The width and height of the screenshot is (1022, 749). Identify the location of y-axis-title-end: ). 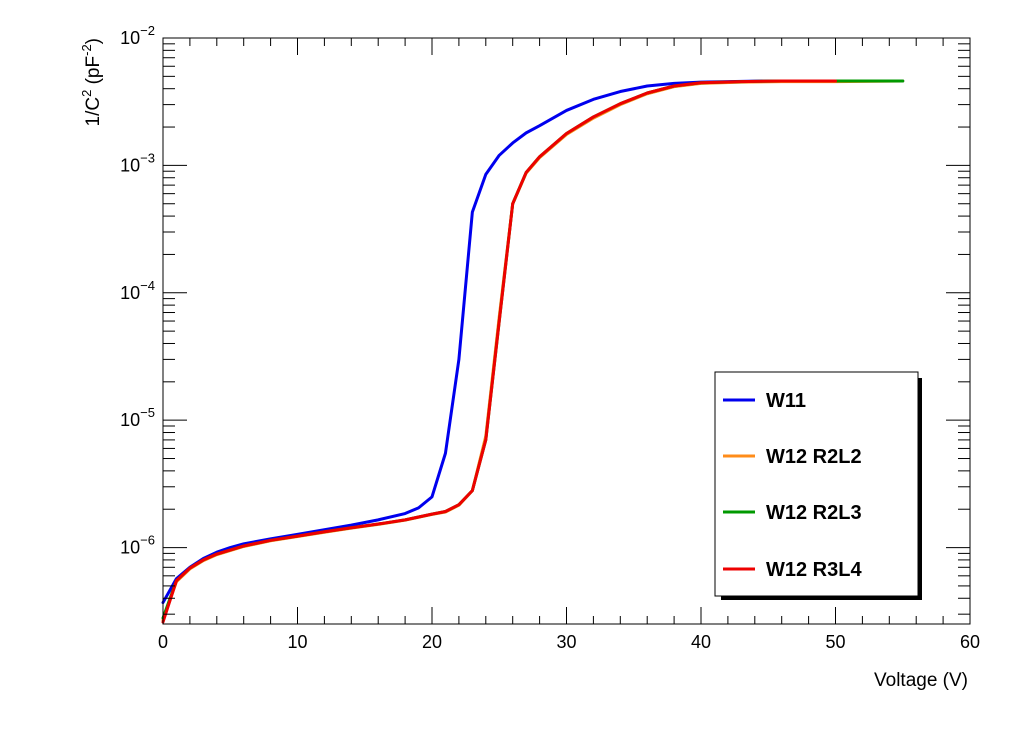
(93, 41).